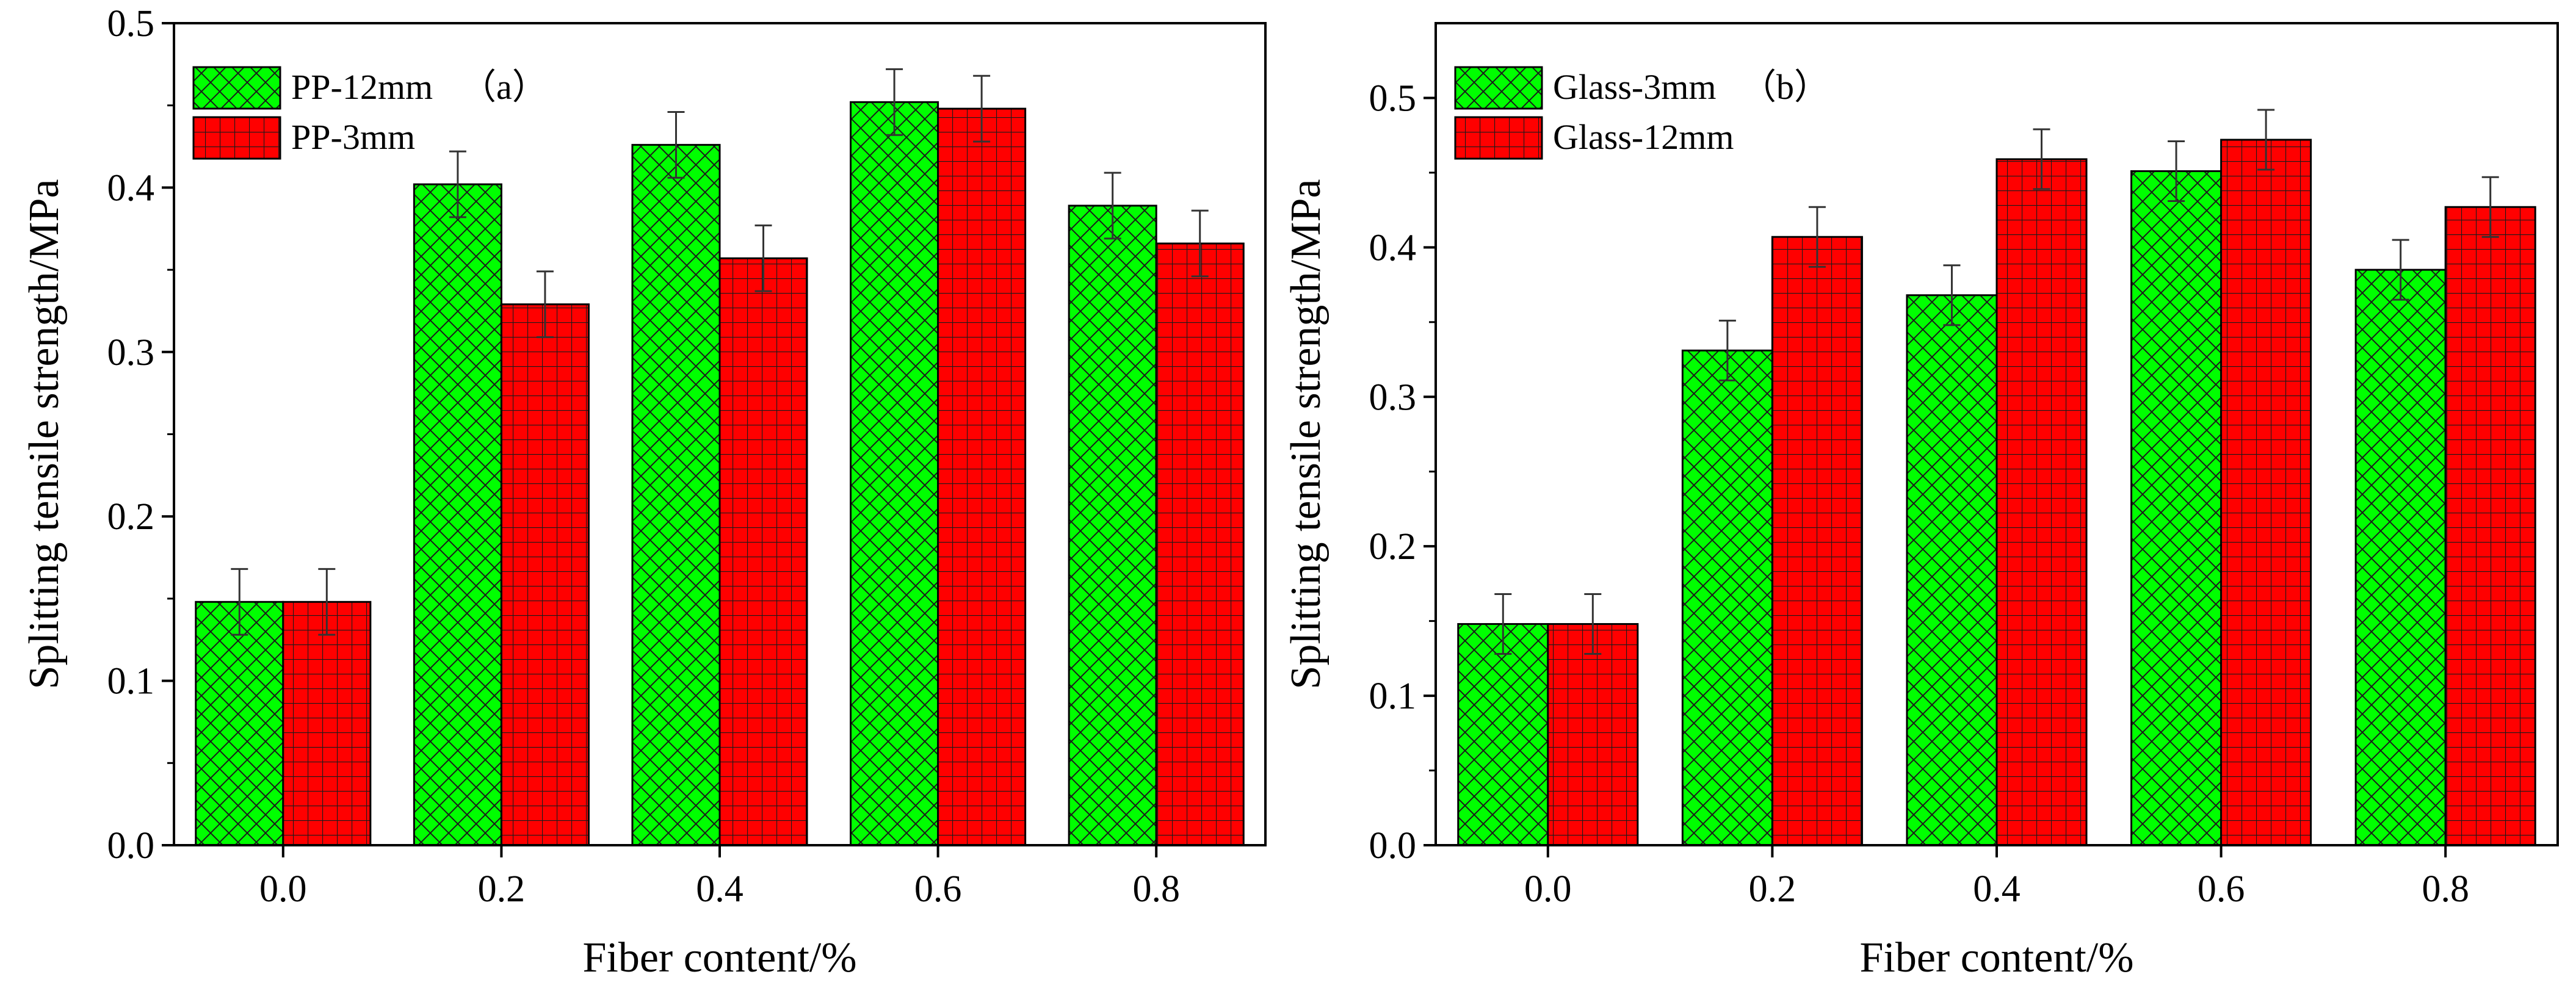 The width and height of the screenshot is (2576, 999). I want to click on bar-Glass-12mm-0.0, so click(1593, 734).